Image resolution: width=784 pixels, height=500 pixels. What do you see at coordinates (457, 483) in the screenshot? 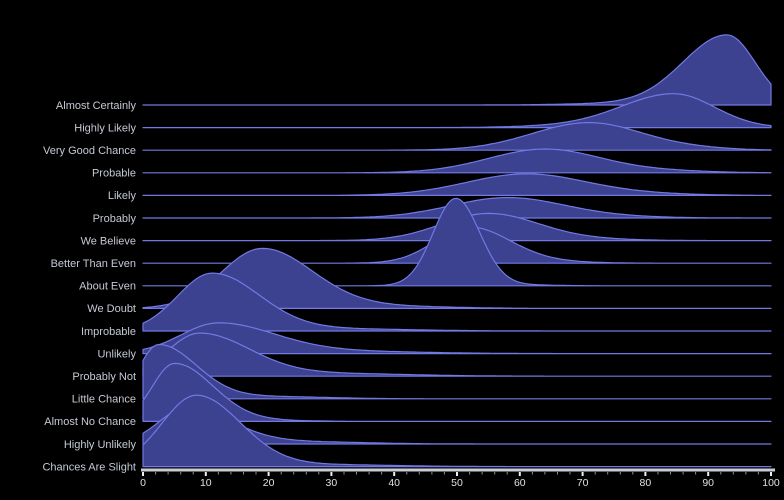
I see `x-tick-label: 50` at bounding box center [457, 483].